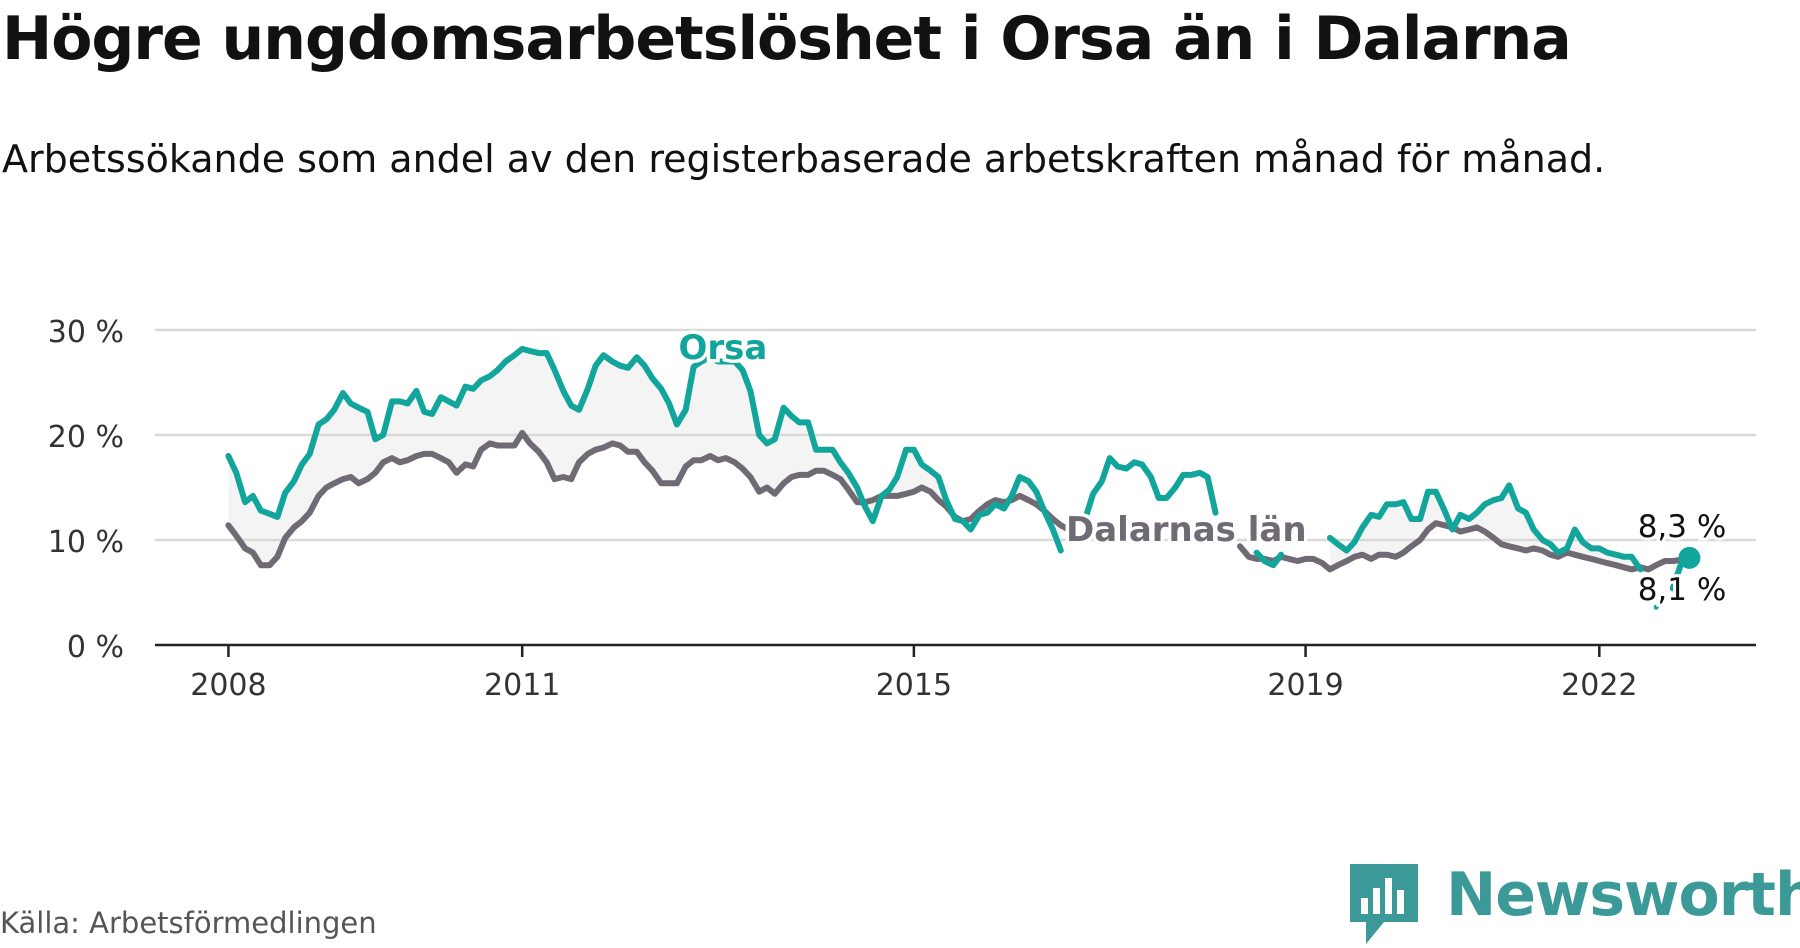 This screenshot has height=948, width=1800. What do you see at coordinates (86, 332) in the screenshot?
I see `y-tick-label: 30 %` at bounding box center [86, 332].